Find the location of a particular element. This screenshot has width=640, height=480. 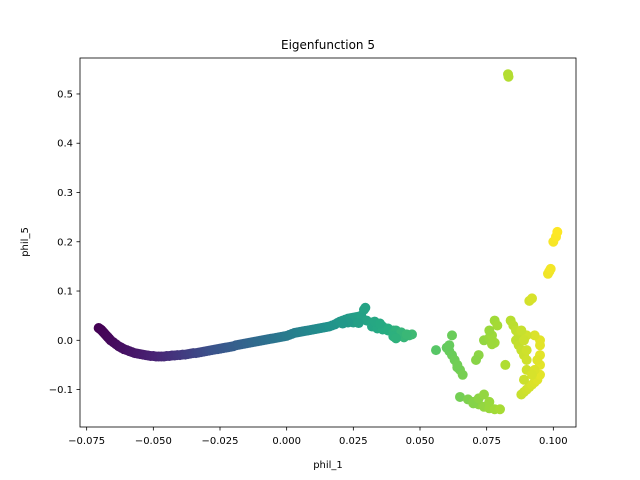

y-tick-label: 0.3 is located at coordinates (65, 193).